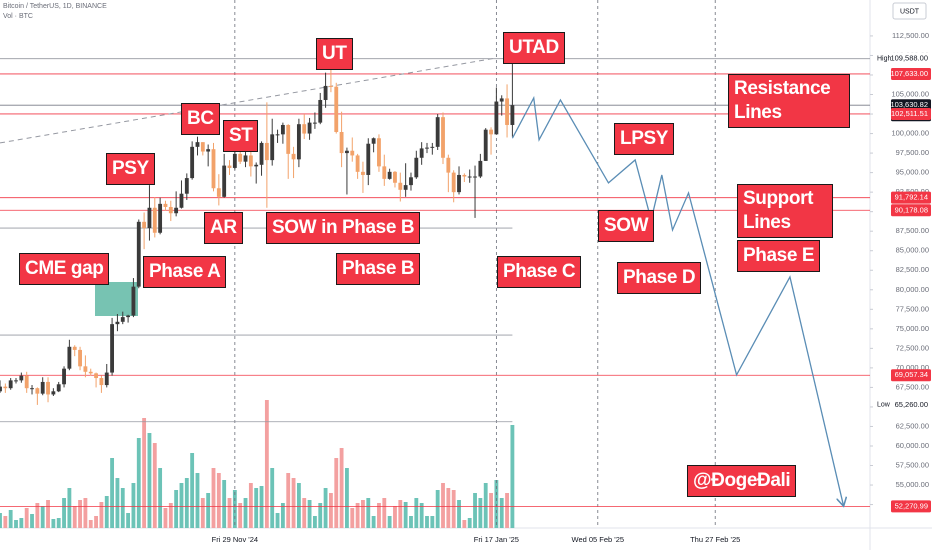 This screenshot has width=932, height=550. What do you see at coordinates (626, 226) in the screenshot?
I see `annotation: SOW` at bounding box center [626, 226].